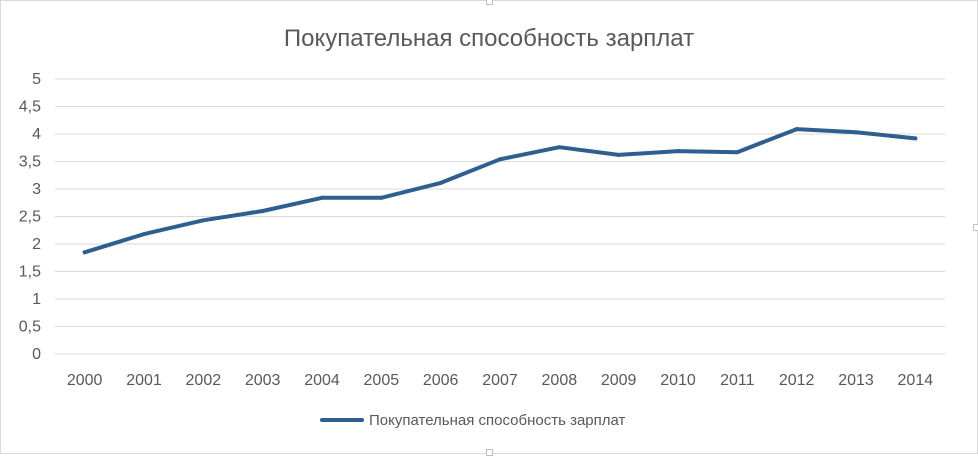 Image resolution: width=978 pixels, height=456 pixels. I want to click on x-tick-label: 2011, so click(737, 380).